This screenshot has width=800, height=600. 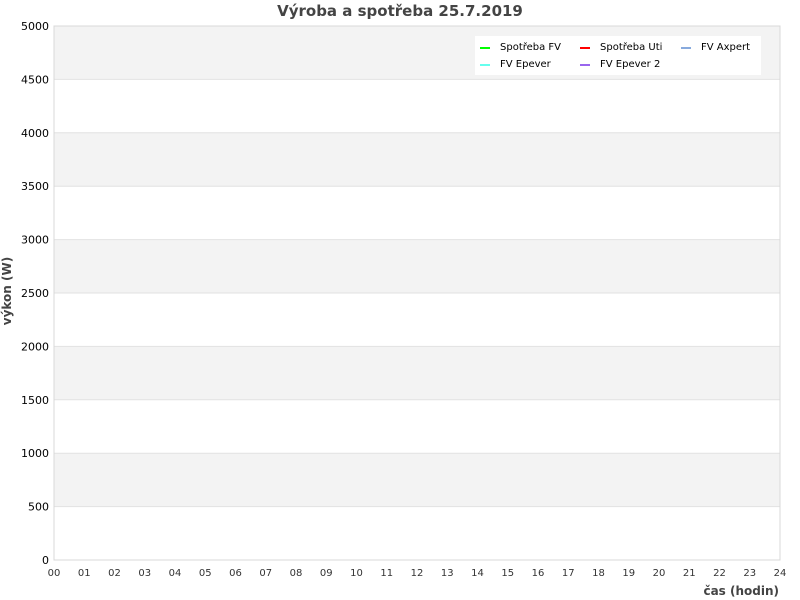 I want to click on y-tick-label: 1500, so click(x=35, y=400).